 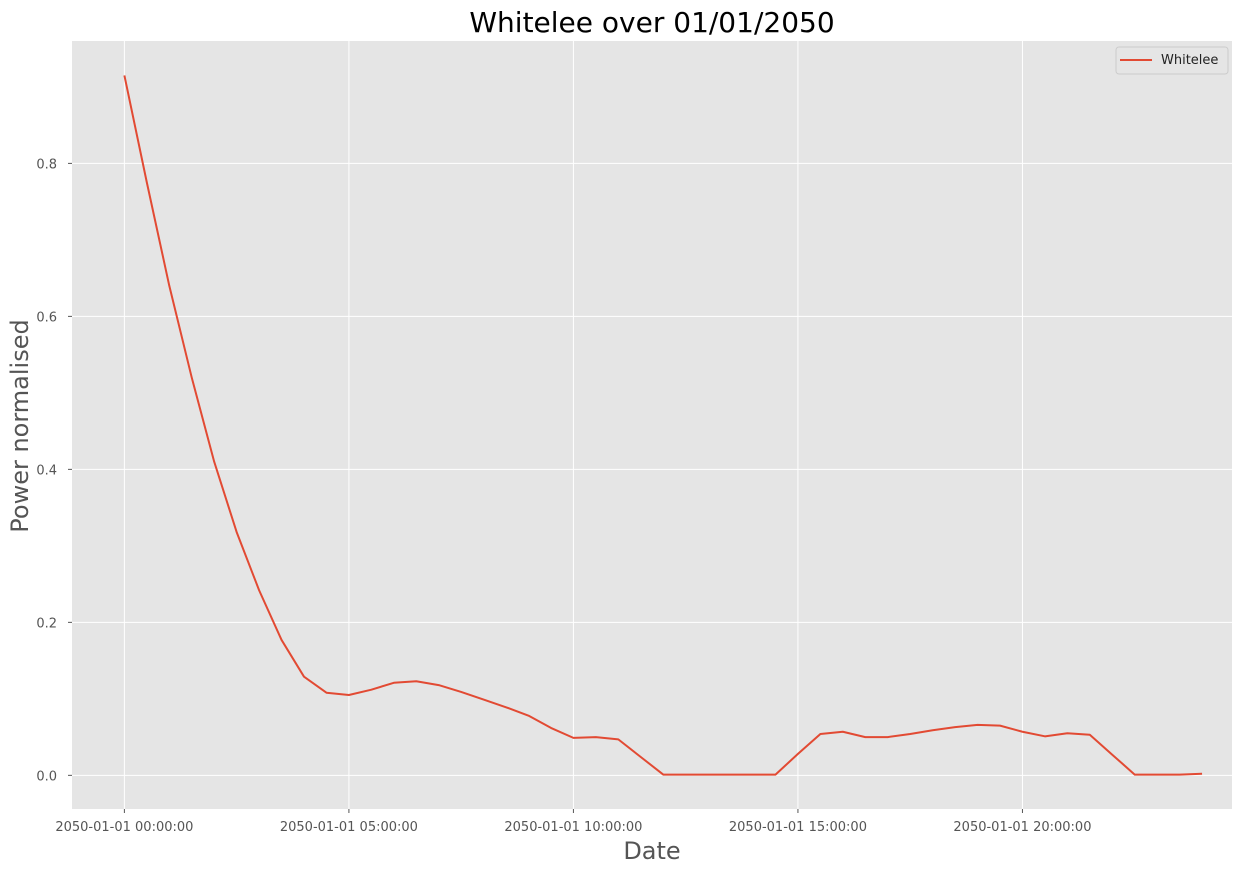 What do you see at coordinates (1022, 827) in the screenshot?
I see `x-tick-label: 2050-01-01 20:00:00` at bounding box center [1022, 827].